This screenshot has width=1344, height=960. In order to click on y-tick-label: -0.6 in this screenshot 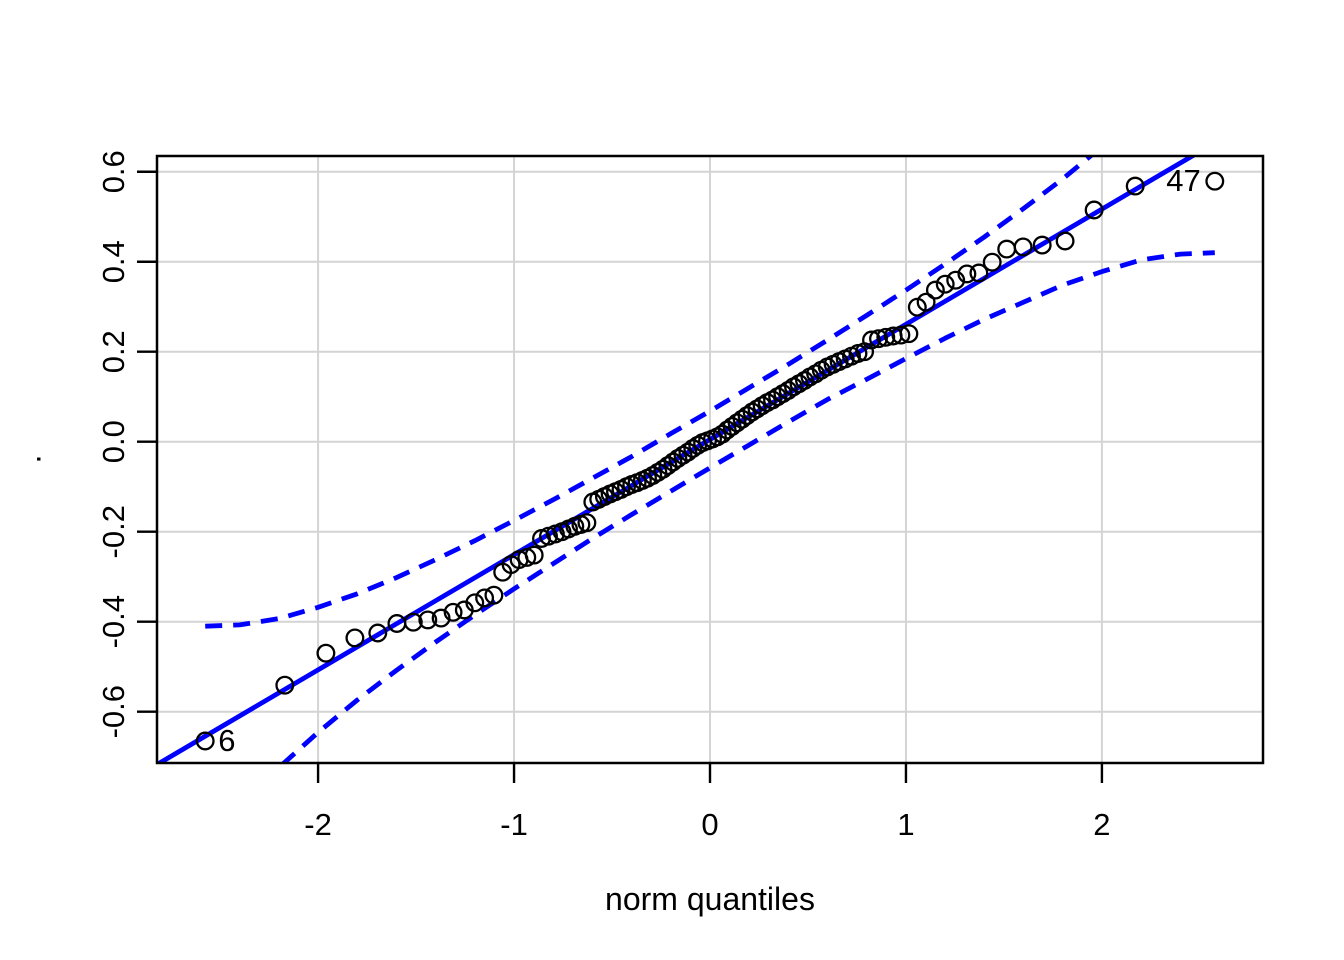, I will do `click(113, 711)`.